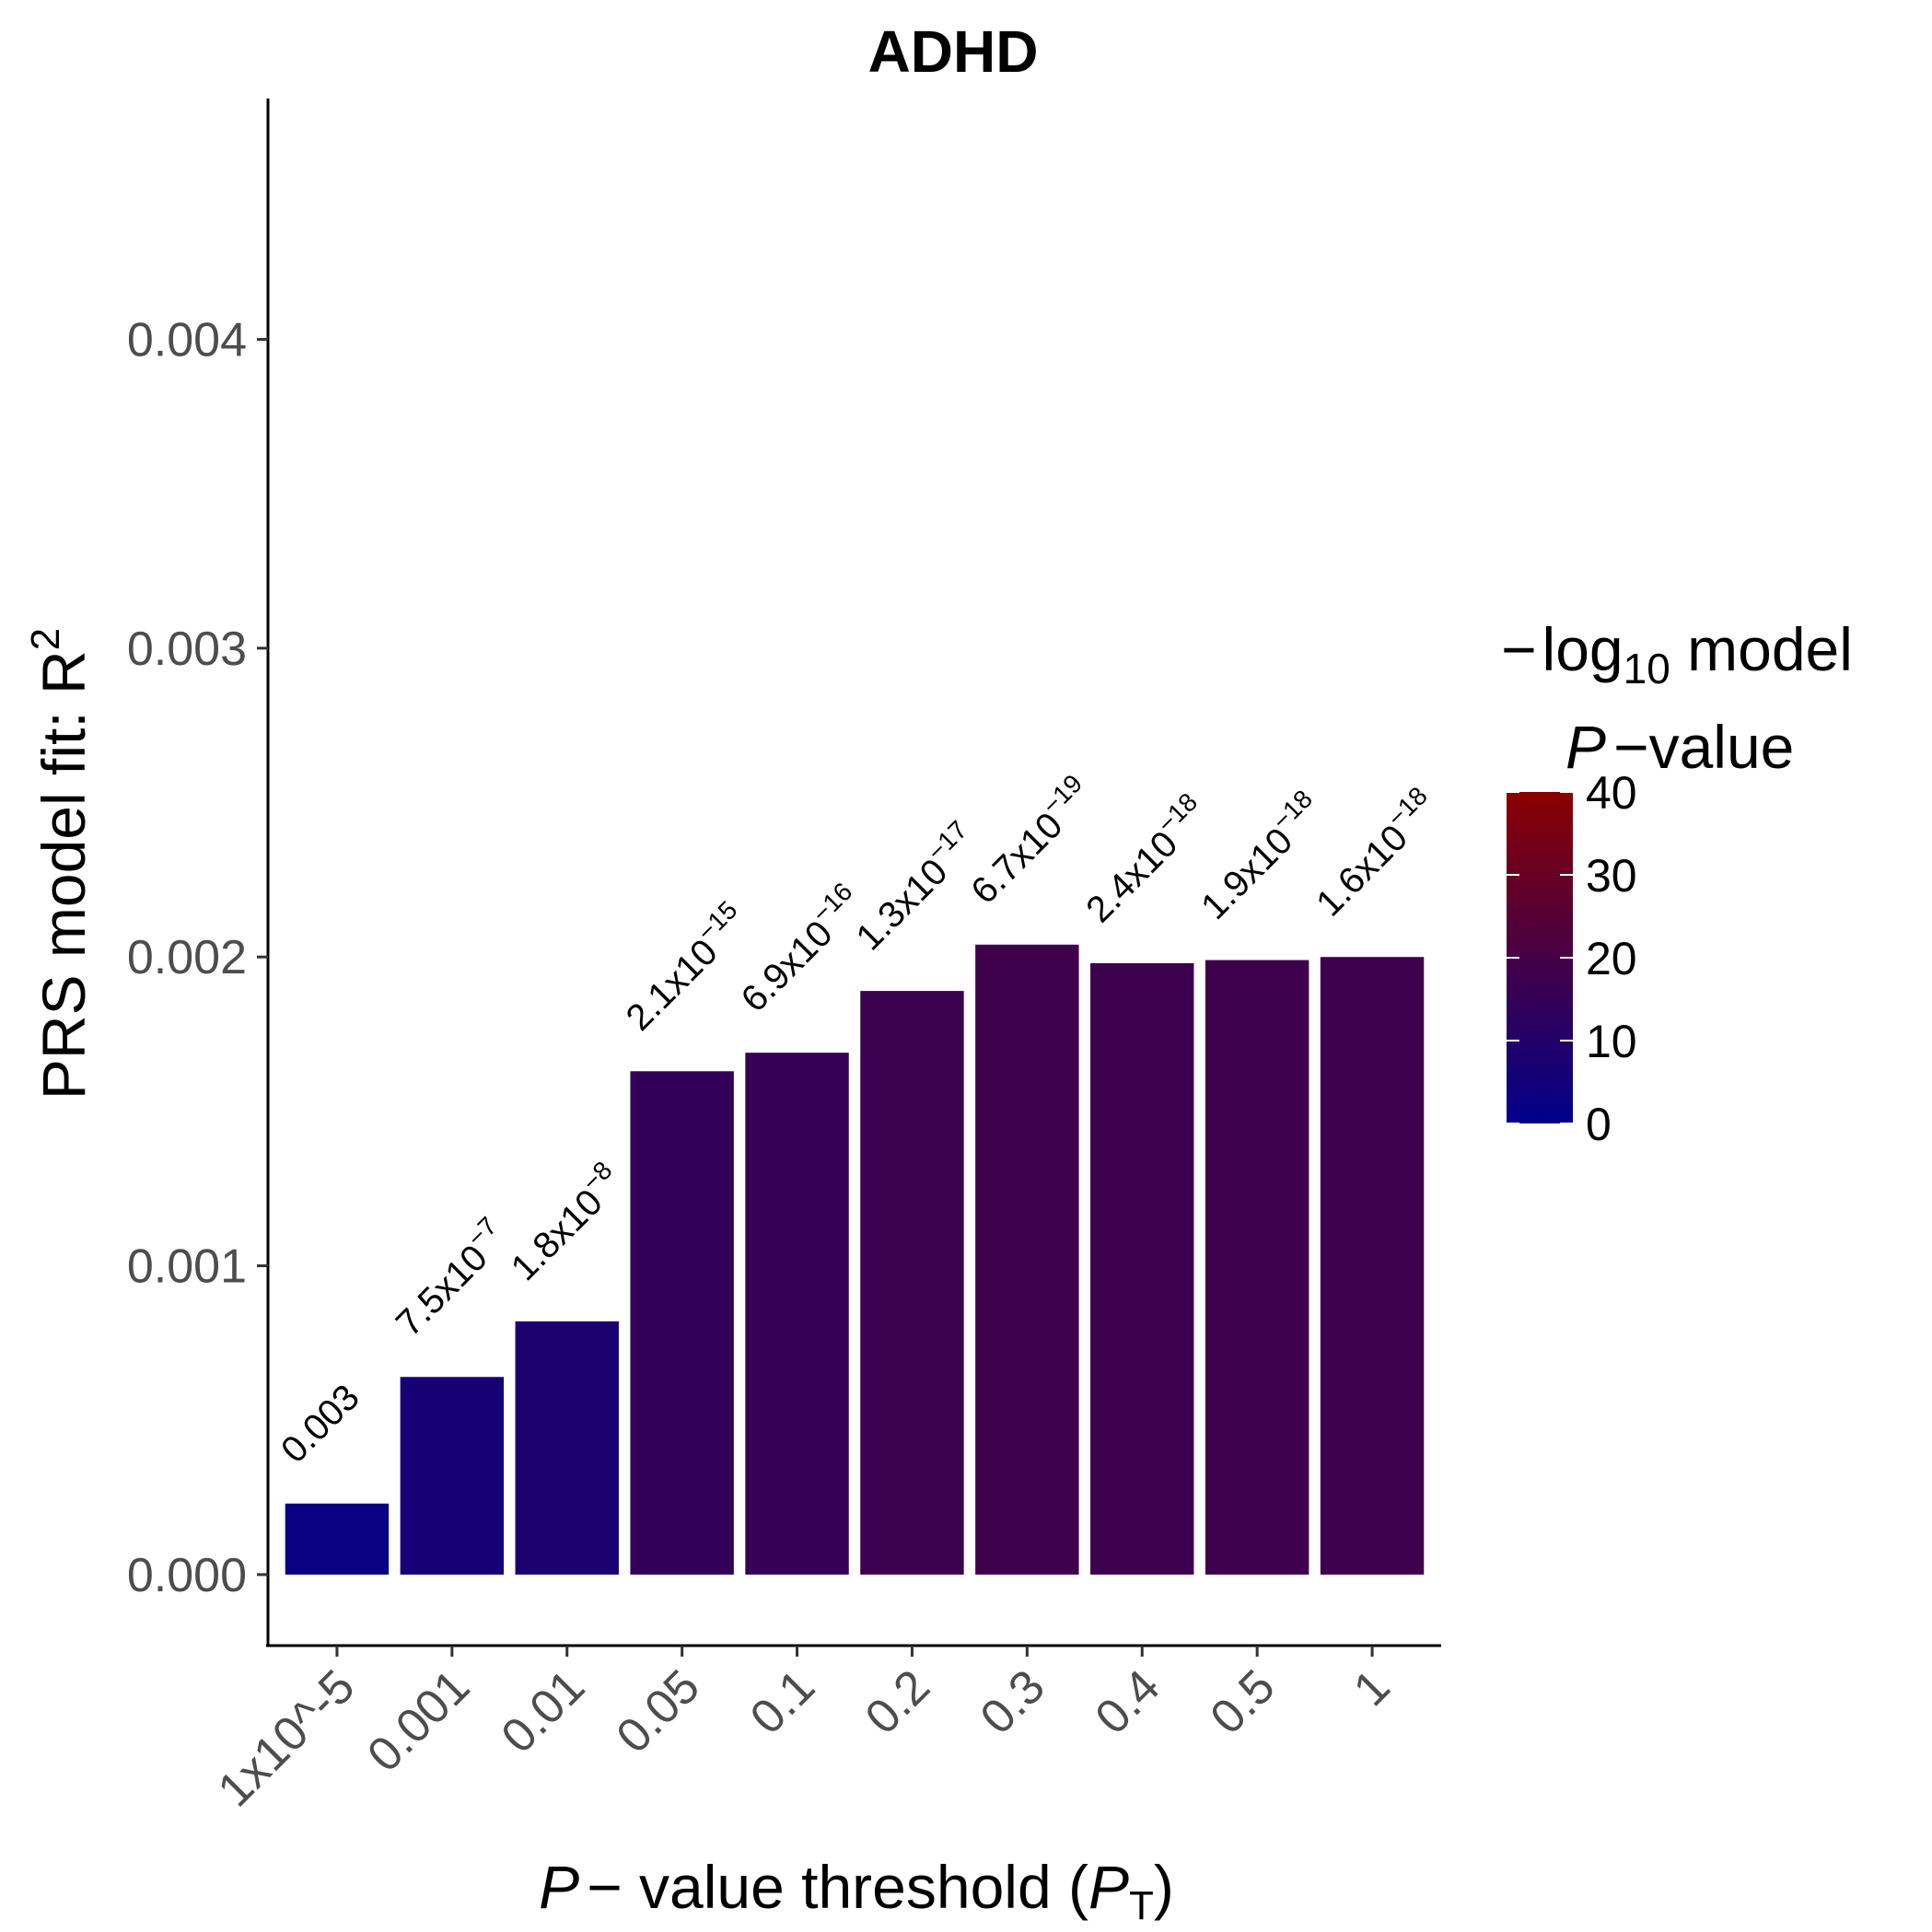 Image resolution: width=1932 pixels, height=1932 pixels. What do you see at coordinates (1611, 876) in the screenshot?
I see `legend-tick-label-3: 30` at bounding box center [1611, 876].